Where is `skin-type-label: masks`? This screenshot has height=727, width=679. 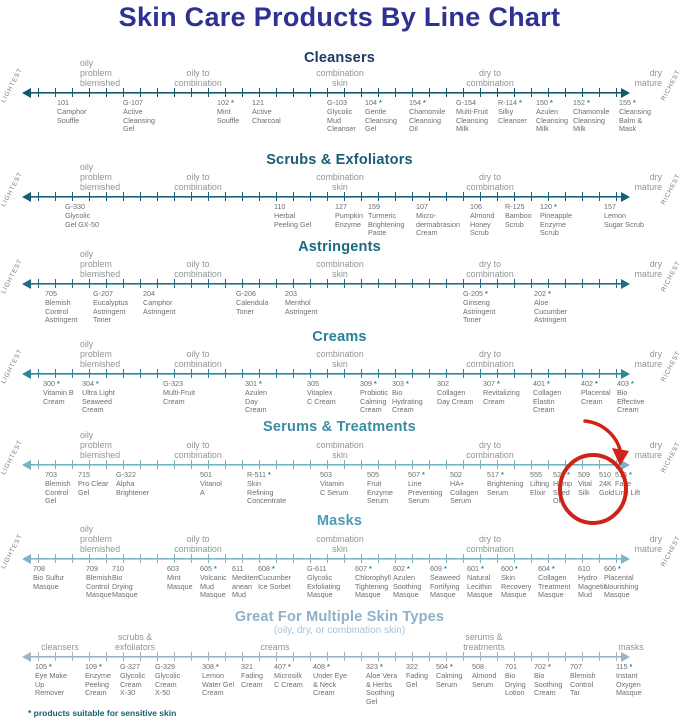 skin-type-label: masks is located at coordinates (631, 647).